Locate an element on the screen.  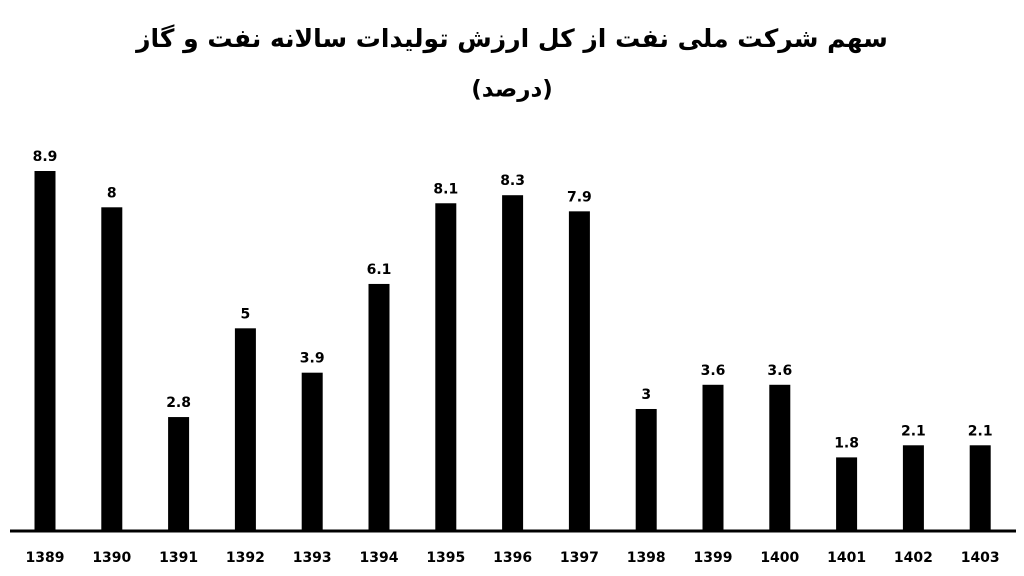
value-label: 8.1 is located at coordinates (445, 189).